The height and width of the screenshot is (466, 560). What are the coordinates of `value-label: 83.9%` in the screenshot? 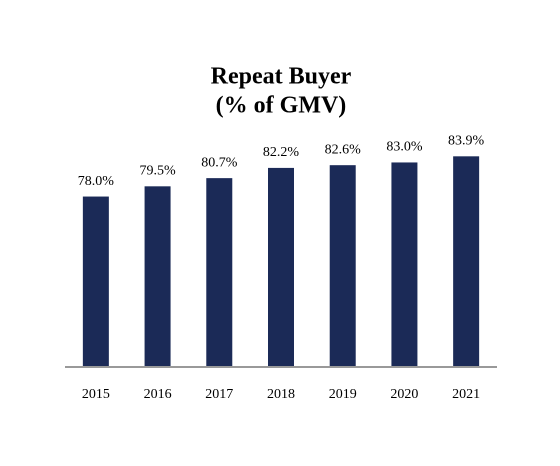 It's located at (466, 141).